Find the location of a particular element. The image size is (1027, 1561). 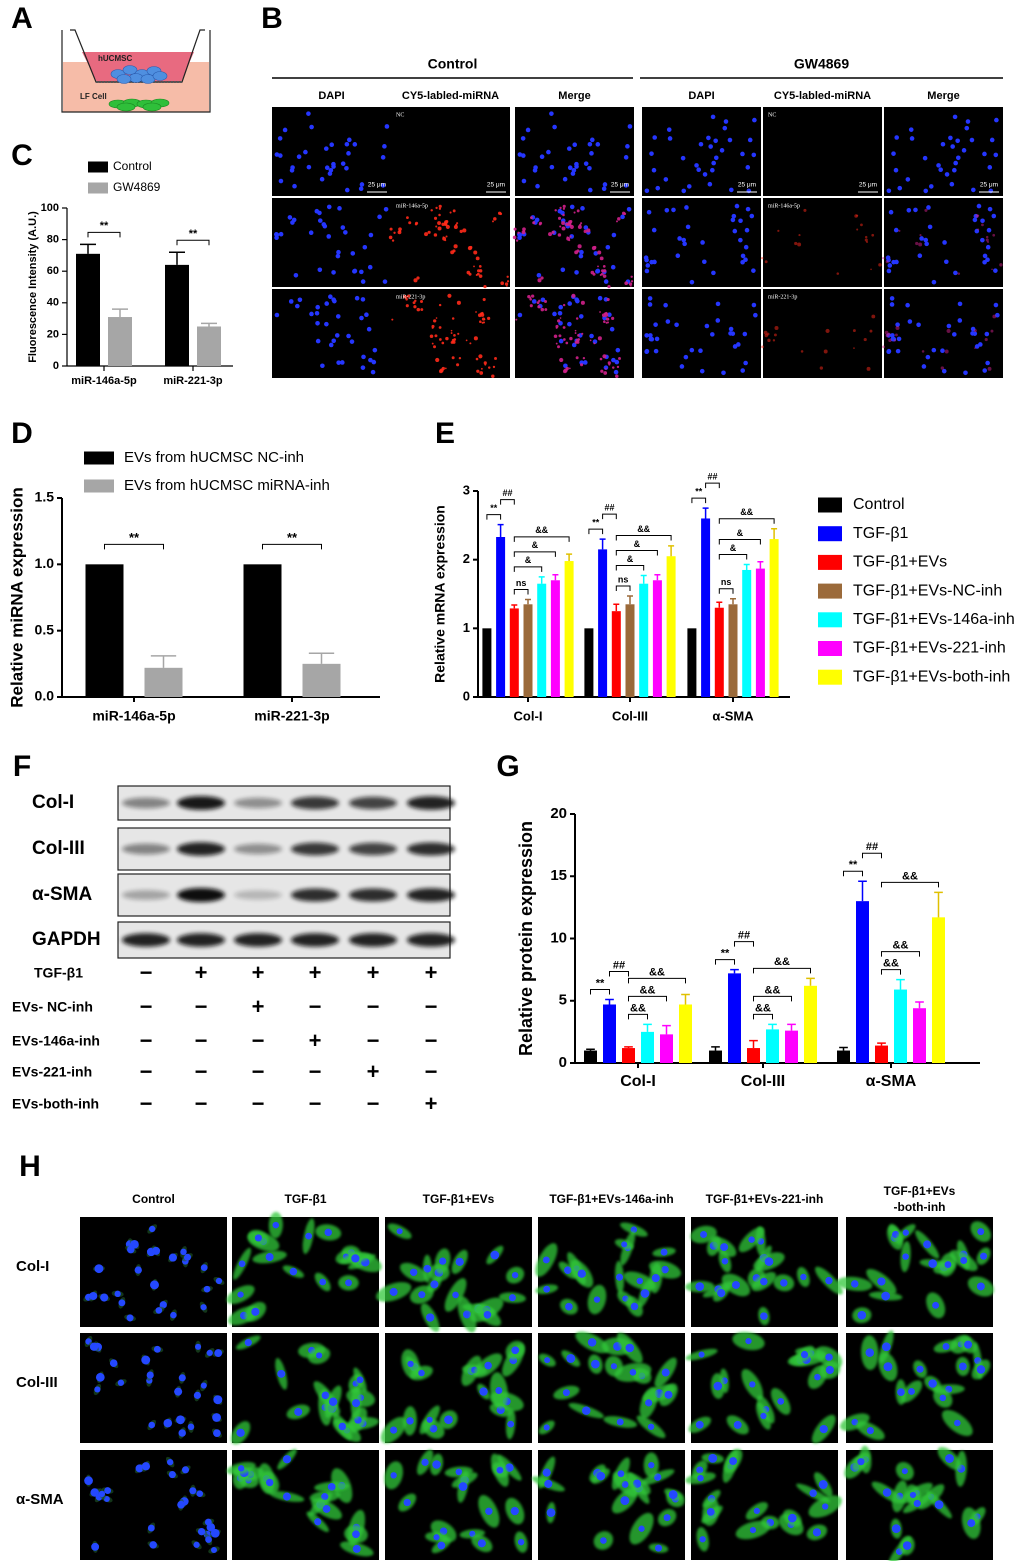

treatment-sign: − is located at coordinates (258, 1040).